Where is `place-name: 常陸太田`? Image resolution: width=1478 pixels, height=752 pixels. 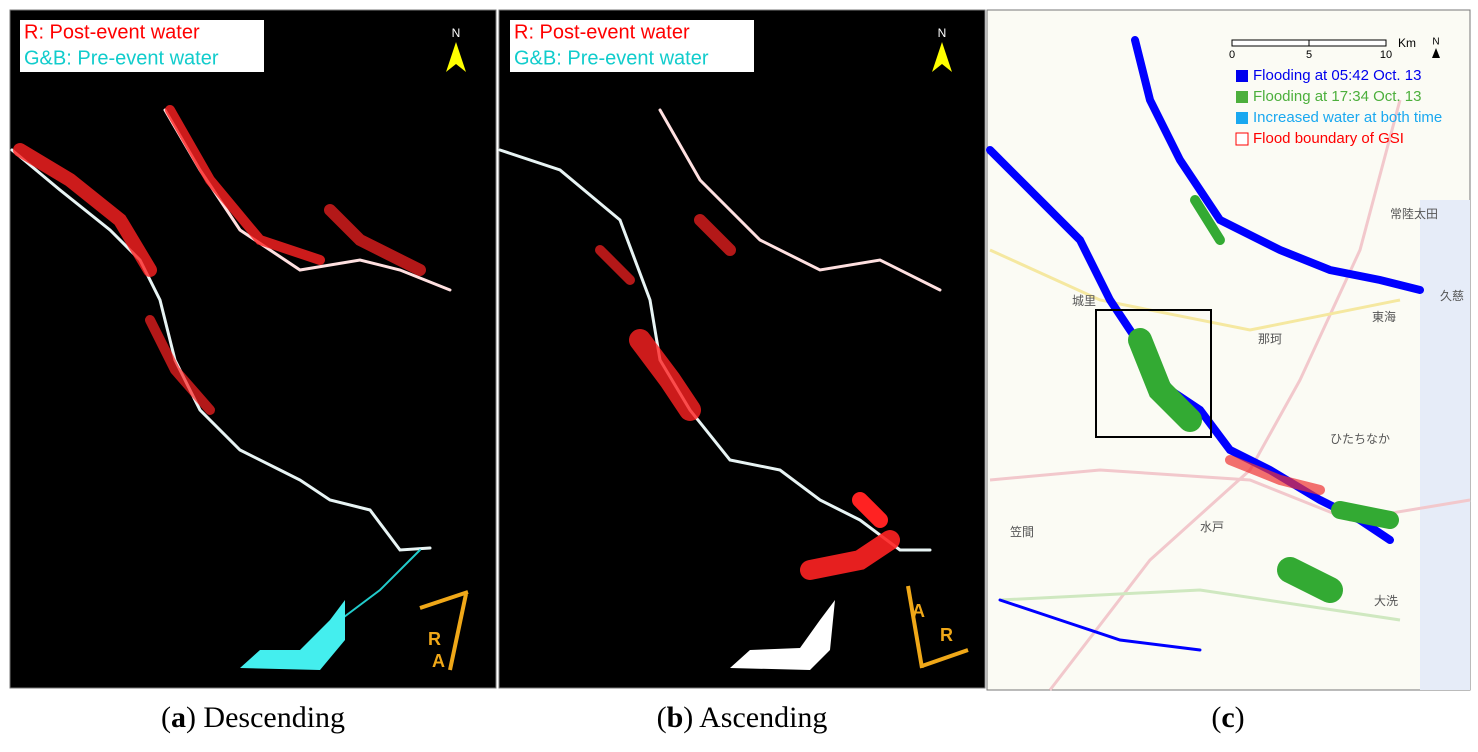
place-name: 常陸太田 is located at coordinates (1414, 213).